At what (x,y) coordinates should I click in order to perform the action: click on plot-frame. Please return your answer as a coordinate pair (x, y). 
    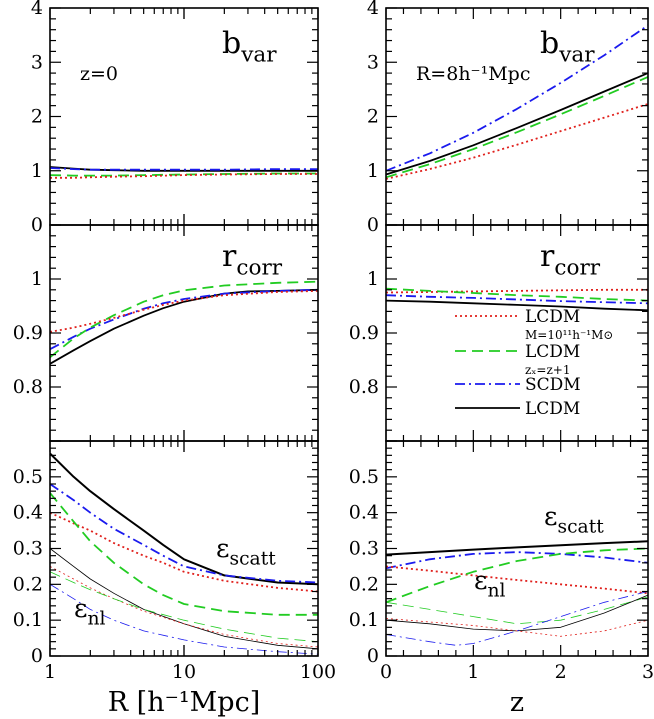
    Looking at the image, I should click on (184, 116).